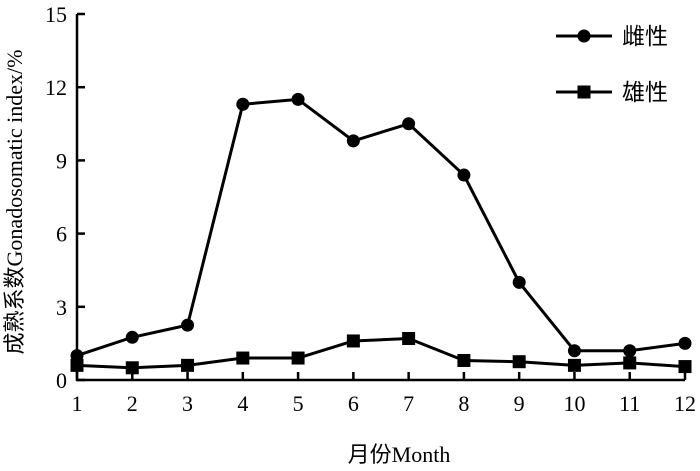 Image resolution: width=700 pixels, height=471 pixels. Describe the element at coordinates (399, 454) in the screenshot. I see `x-axis-title: 月份Month` at that location.